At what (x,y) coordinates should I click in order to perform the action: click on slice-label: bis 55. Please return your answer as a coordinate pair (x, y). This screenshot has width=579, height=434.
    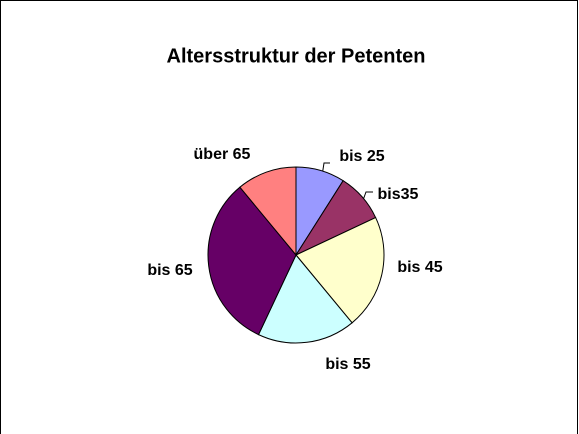
    Looking at the image, I should click on (347, 364).